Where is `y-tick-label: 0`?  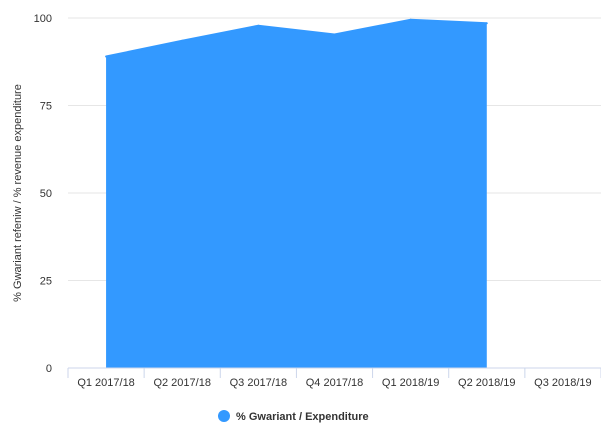
y-tick-label: 0 is located at coordinates (49, 369).